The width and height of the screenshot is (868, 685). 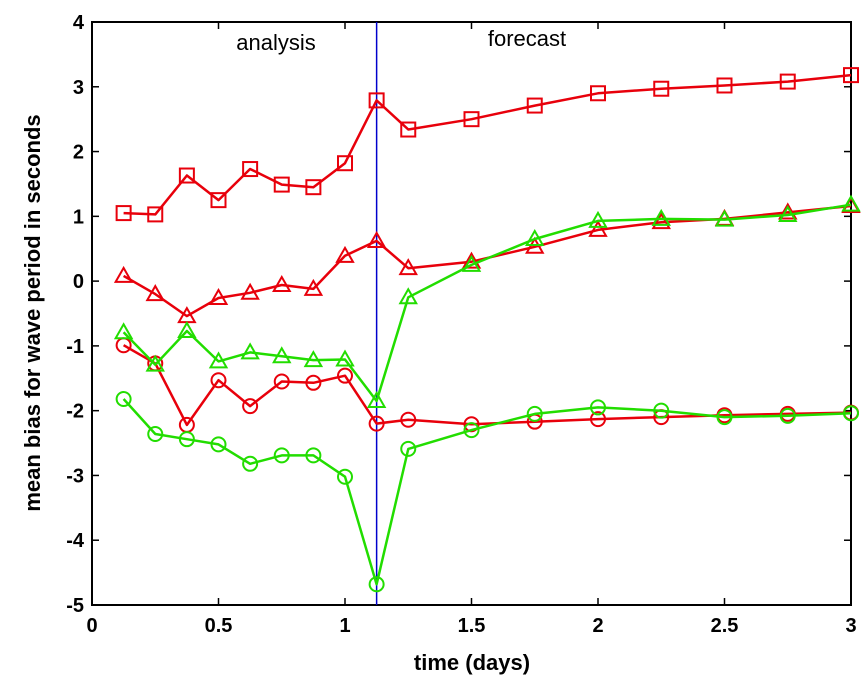 I want to click on y-axis-title: mean bias for wave period in seconds, so click(x=32, y=312).